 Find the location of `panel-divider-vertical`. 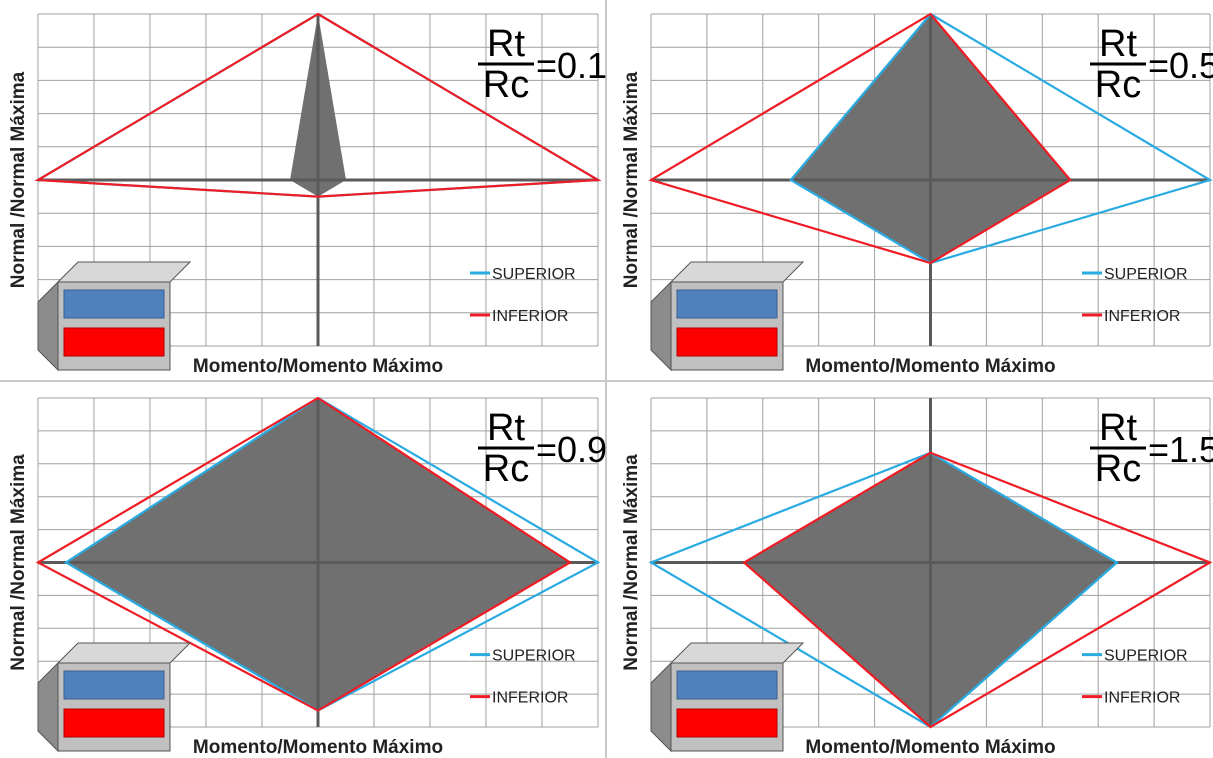

panel-divider-vertical is located at coordinates (606, 379).